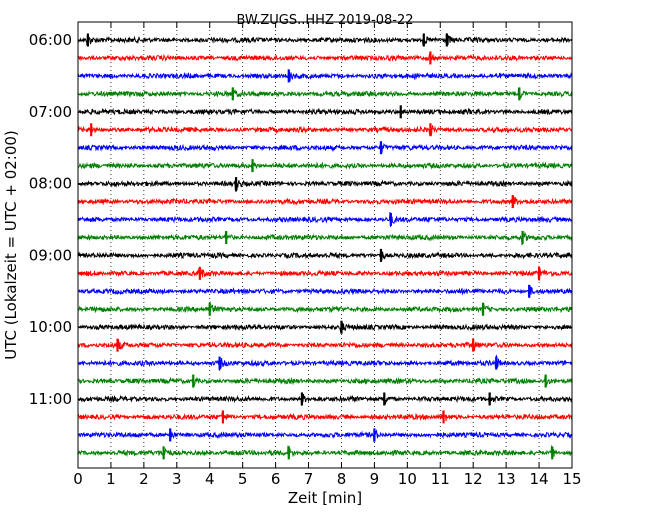 This screenshot has width=650, height=520. Describe the element at coordinates (50, 255) in the screenshot. I see `y-tick-label: 09:00` at that location.